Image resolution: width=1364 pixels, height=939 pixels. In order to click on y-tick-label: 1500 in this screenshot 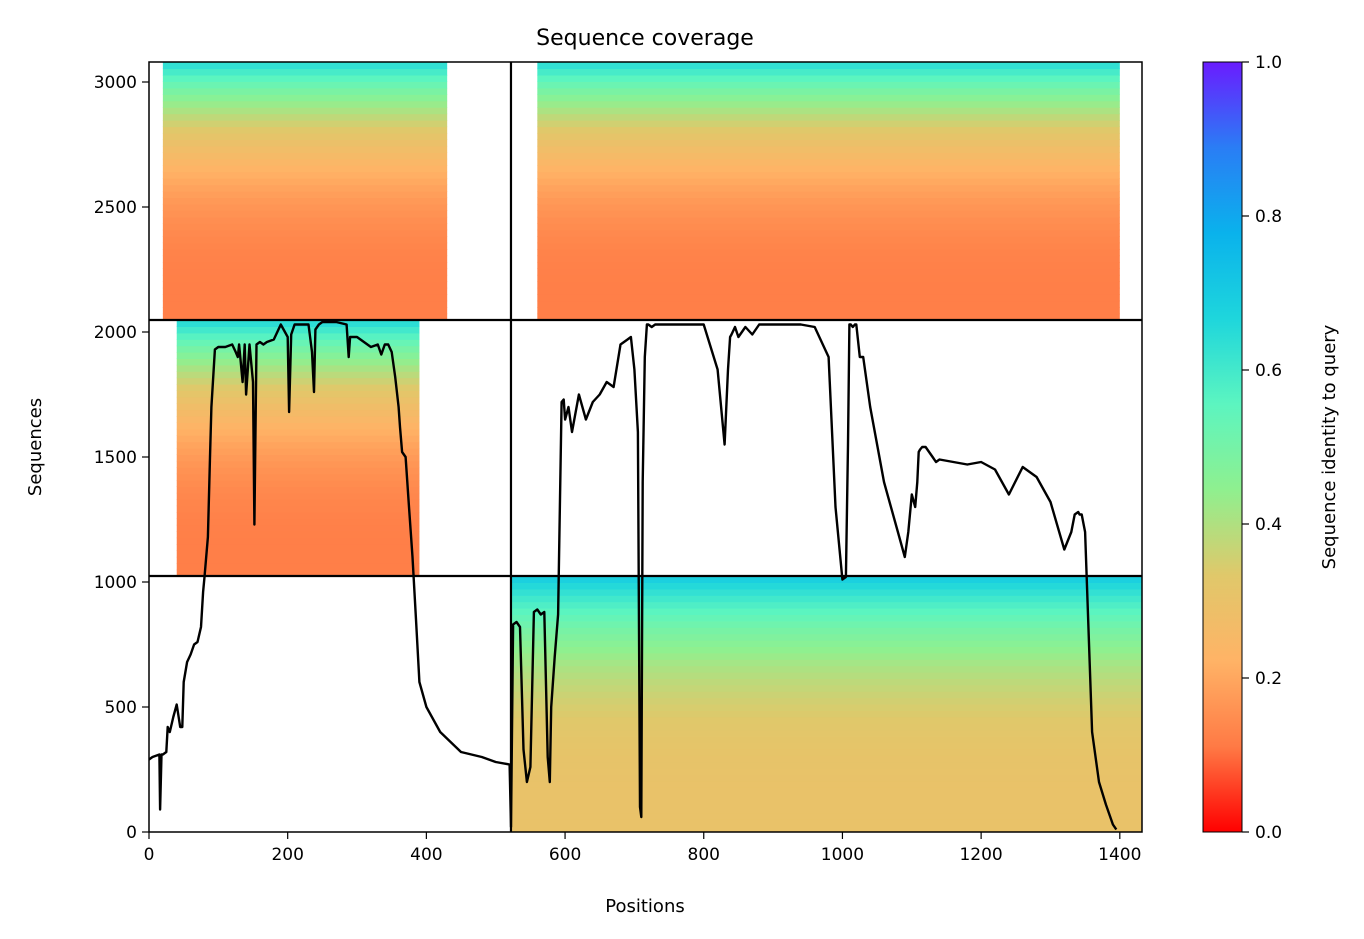, I will do `click(115, 458)`.